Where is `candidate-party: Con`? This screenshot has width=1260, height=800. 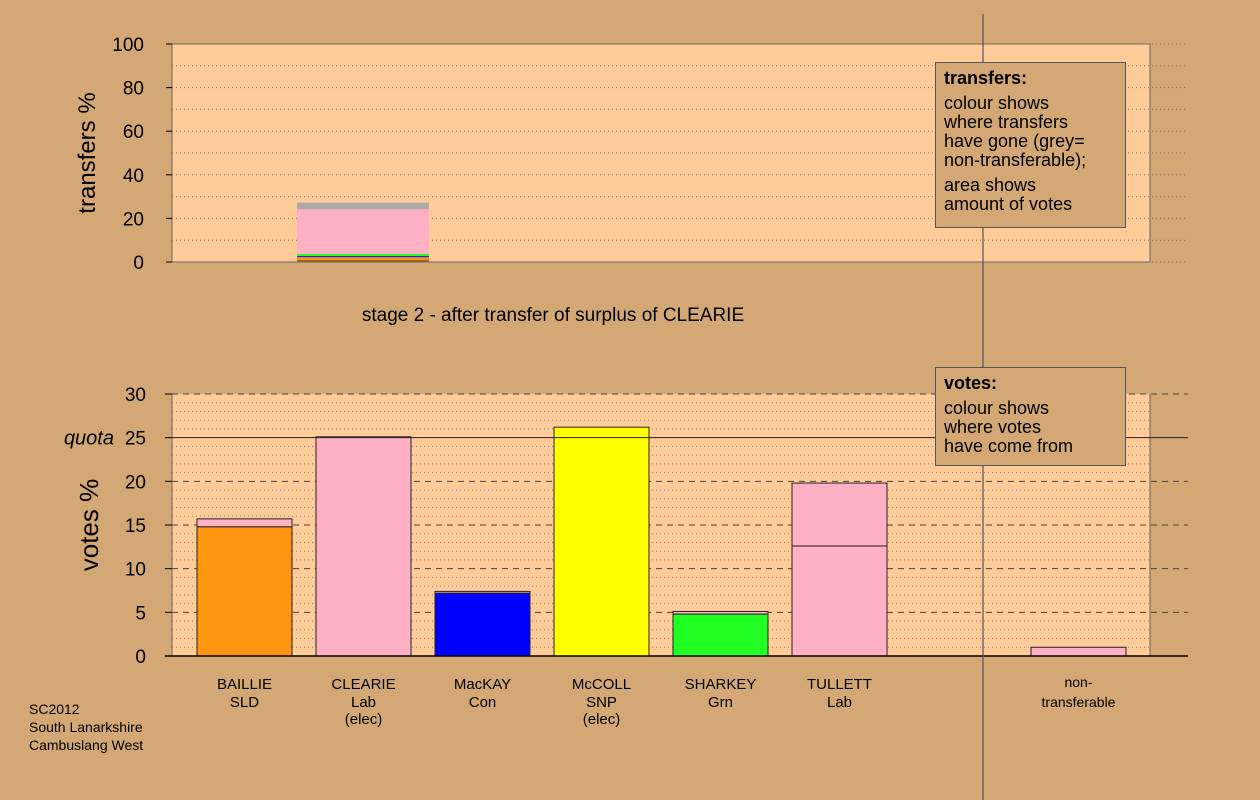 candidate-party: Con is located at coordinates (483, 702).